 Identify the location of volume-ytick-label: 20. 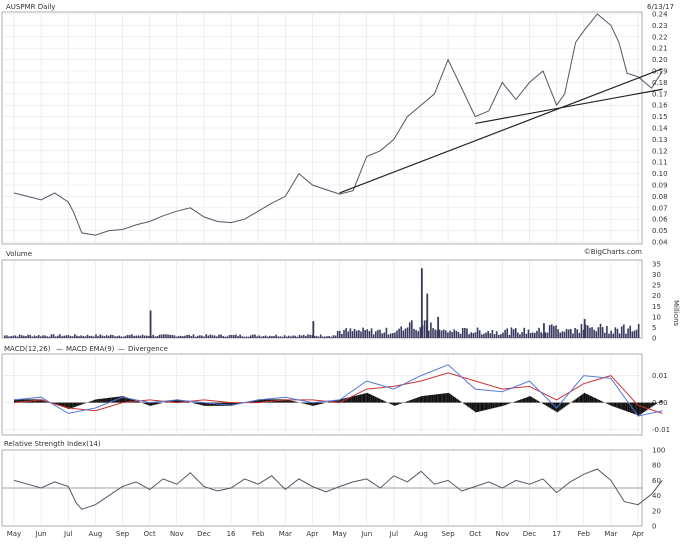
(656, 296).